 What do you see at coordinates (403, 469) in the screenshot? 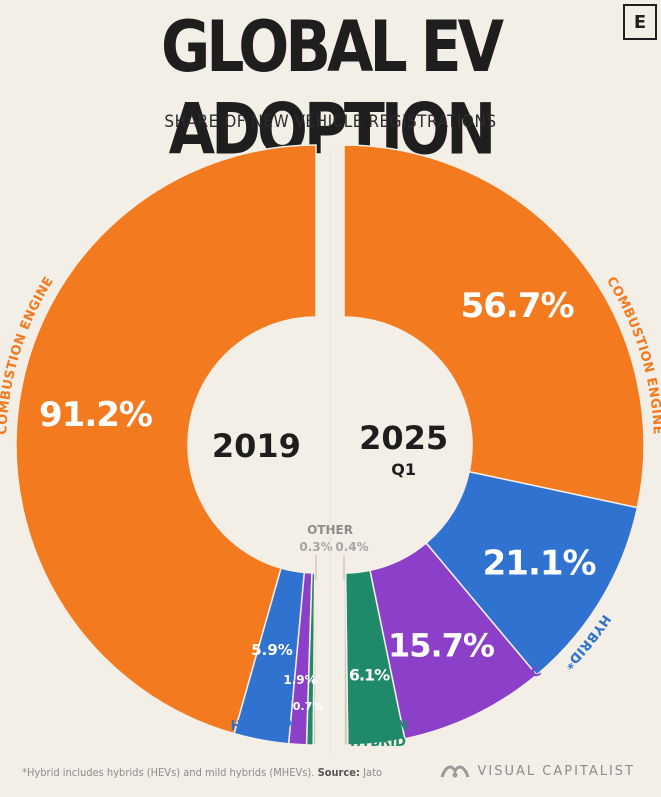
I see `center-sublabel-2025: Q1` at bounding box center [403, 469].